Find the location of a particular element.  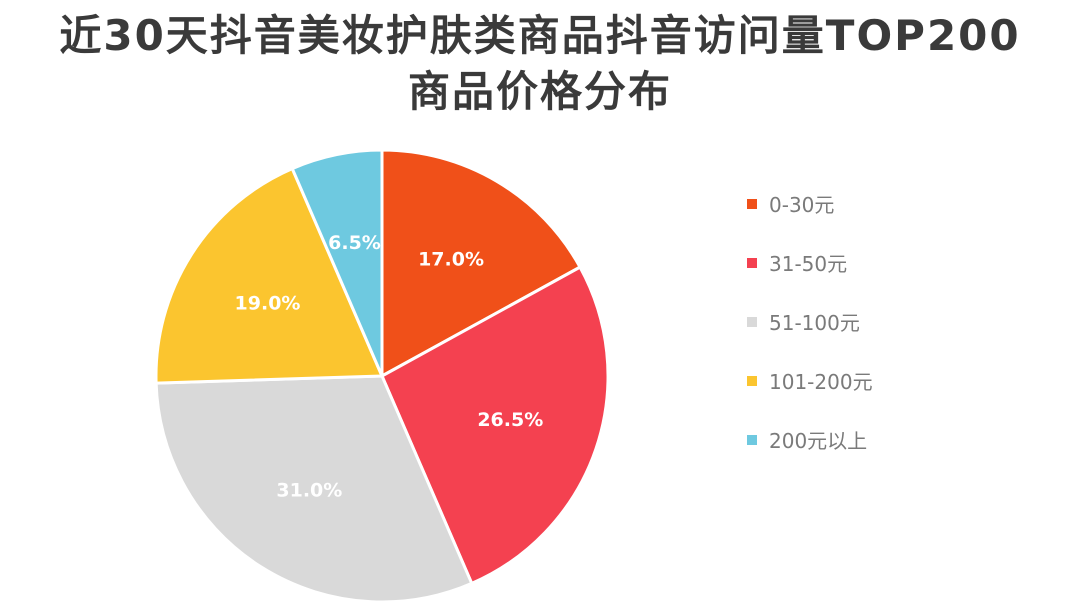

chart-subtitle: 商品价格分布 is located at coordinates (539, 91).